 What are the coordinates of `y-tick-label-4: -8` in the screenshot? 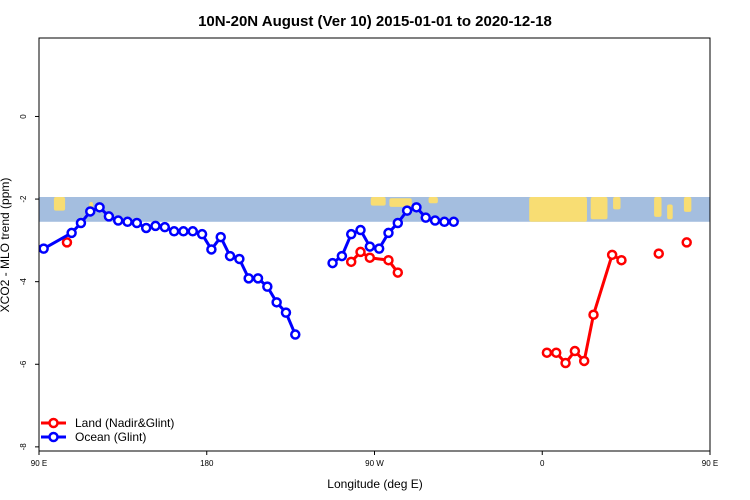 It's located at (23, 447).